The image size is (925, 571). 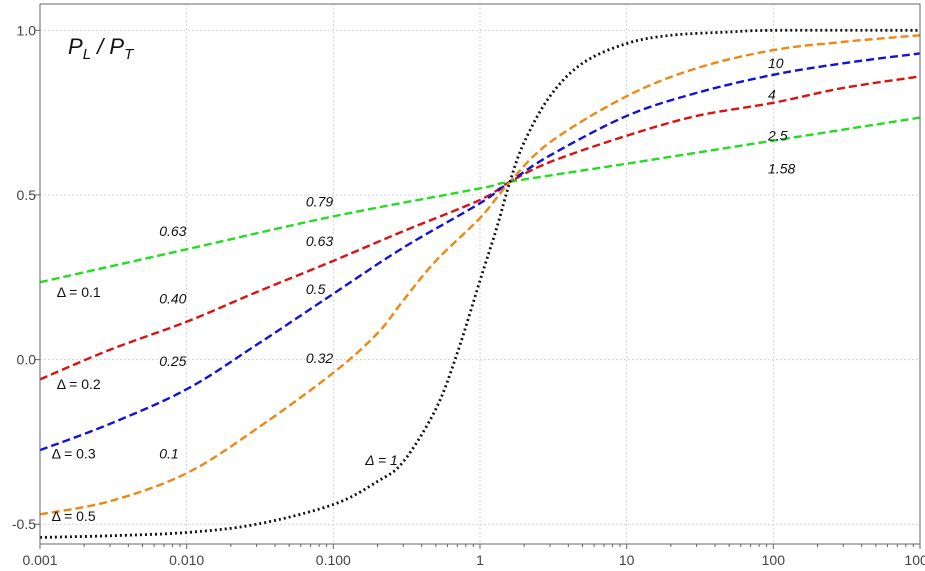 I want to click on y-label-sub1: L, so click(x=87, y=54).